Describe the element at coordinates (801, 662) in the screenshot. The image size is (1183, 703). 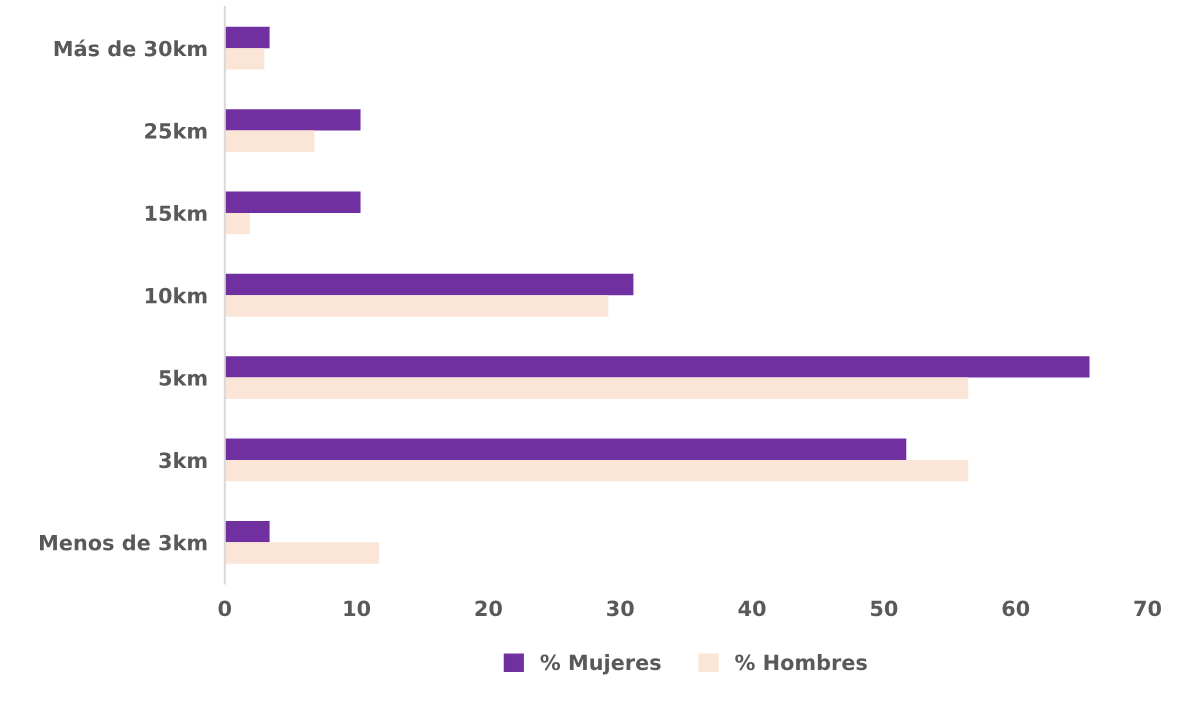
I see `legend-label: % Hombres` at that location.